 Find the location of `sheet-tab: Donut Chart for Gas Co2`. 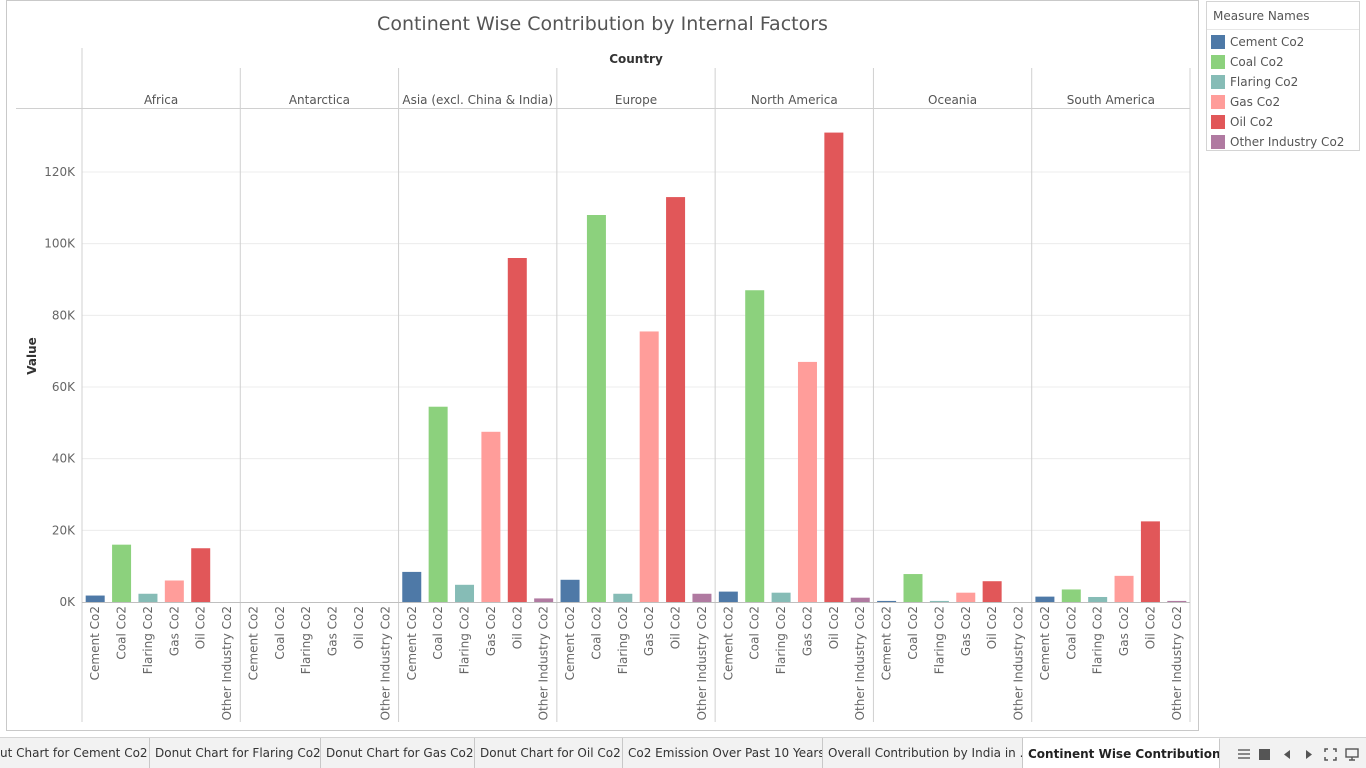

sheet-tab: Donut Chart for Gas Co2 is located at coordinates (398, 753).